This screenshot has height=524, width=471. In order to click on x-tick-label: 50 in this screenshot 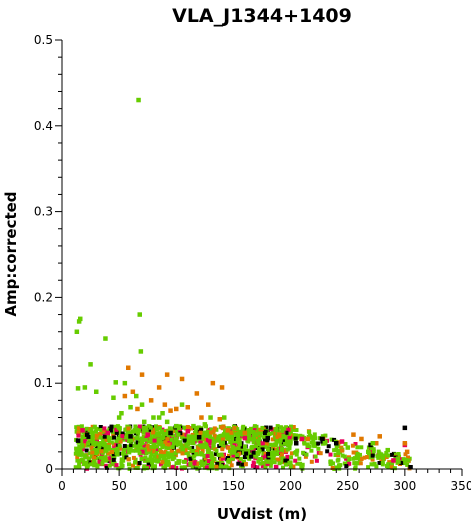, I will do `click(119, 486)`.